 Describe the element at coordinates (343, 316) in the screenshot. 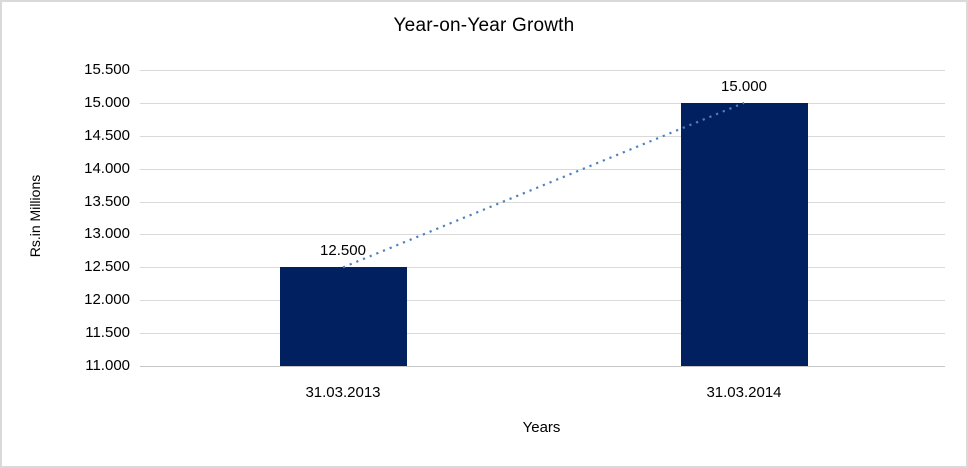

I see `bar-31.03.2013` at that location.